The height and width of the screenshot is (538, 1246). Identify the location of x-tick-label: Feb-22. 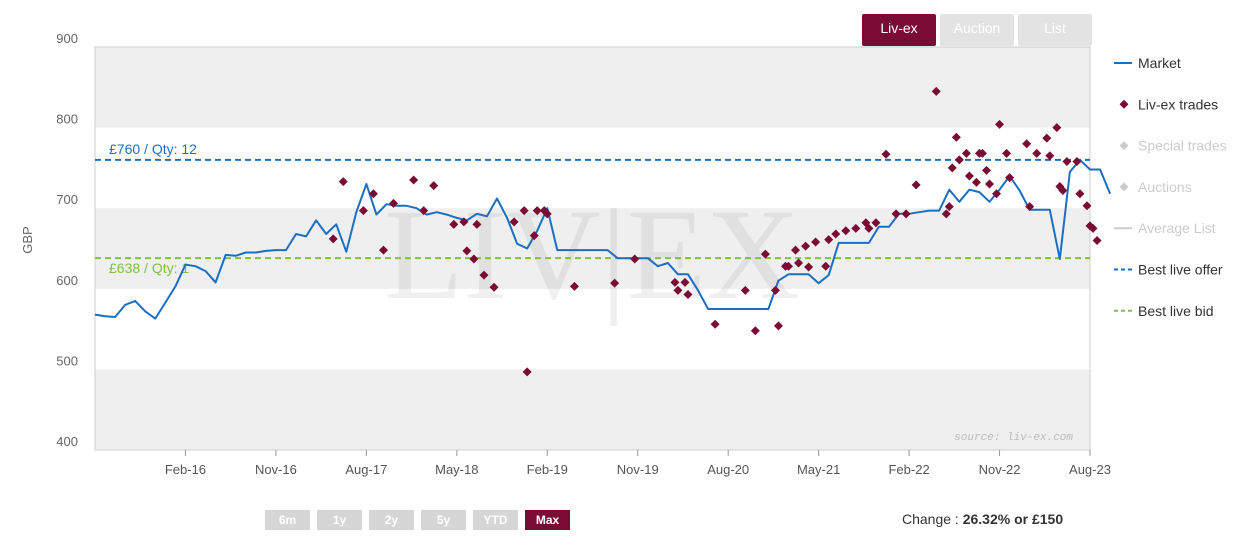
(908, 469).